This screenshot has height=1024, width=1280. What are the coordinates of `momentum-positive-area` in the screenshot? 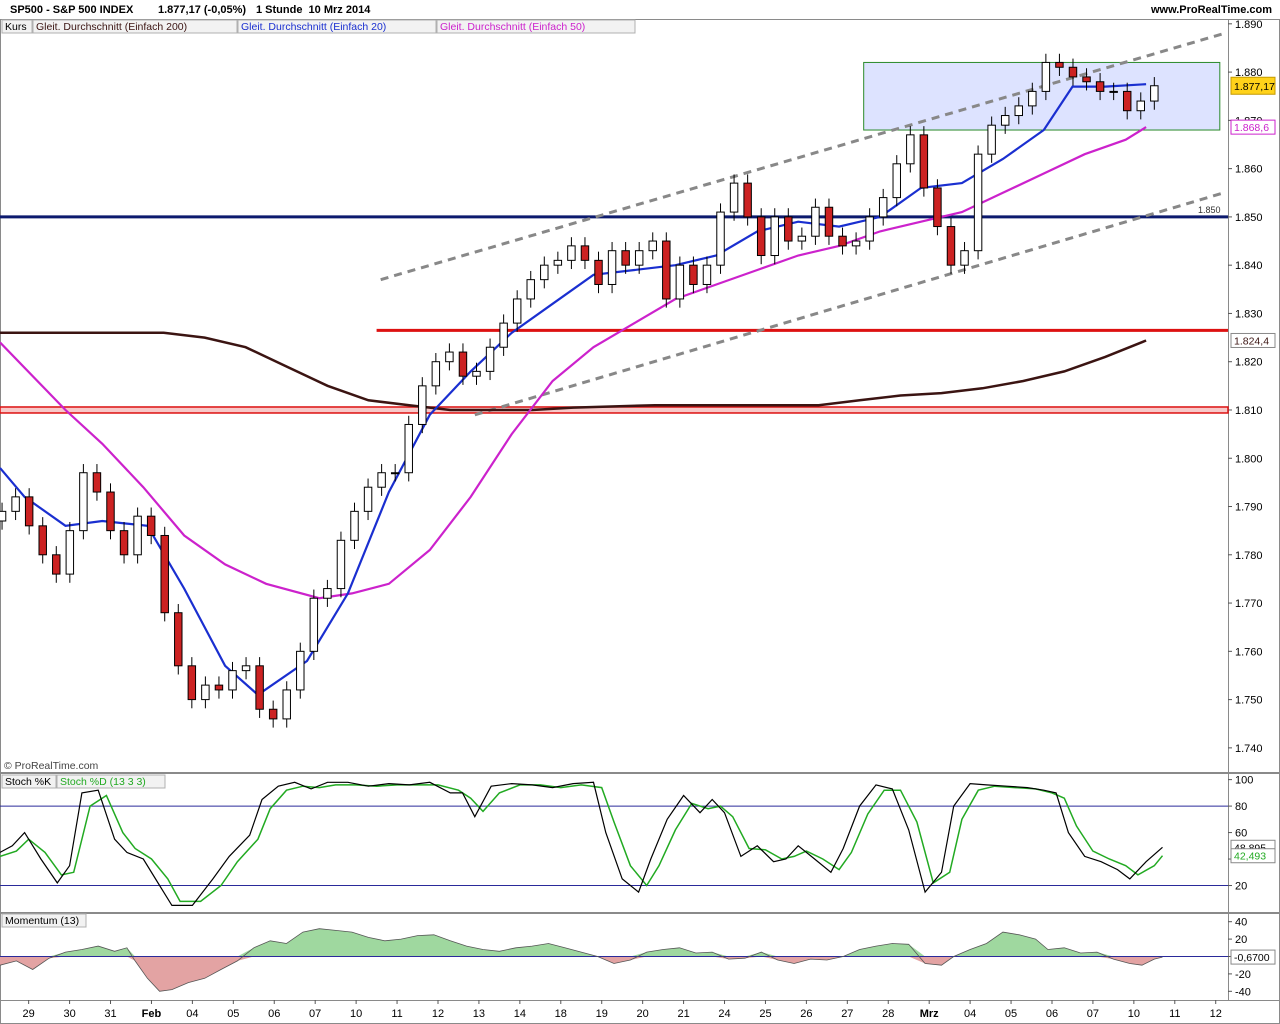 It's located at (581, 942).